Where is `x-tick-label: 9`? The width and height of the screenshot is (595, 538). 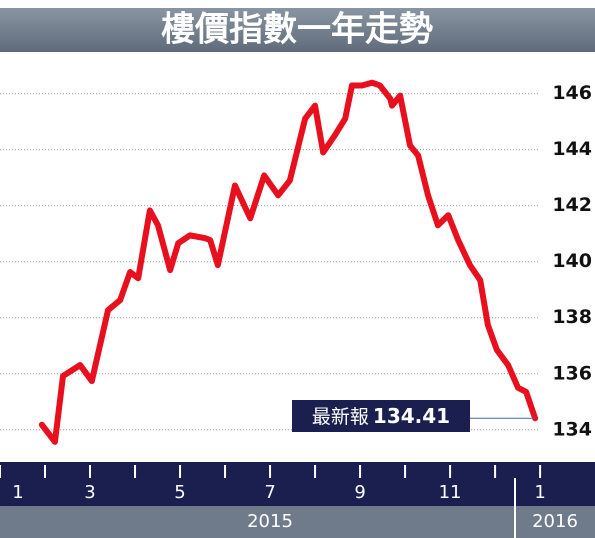
x-tick-label: 9 is located at coordinates (359, 492).